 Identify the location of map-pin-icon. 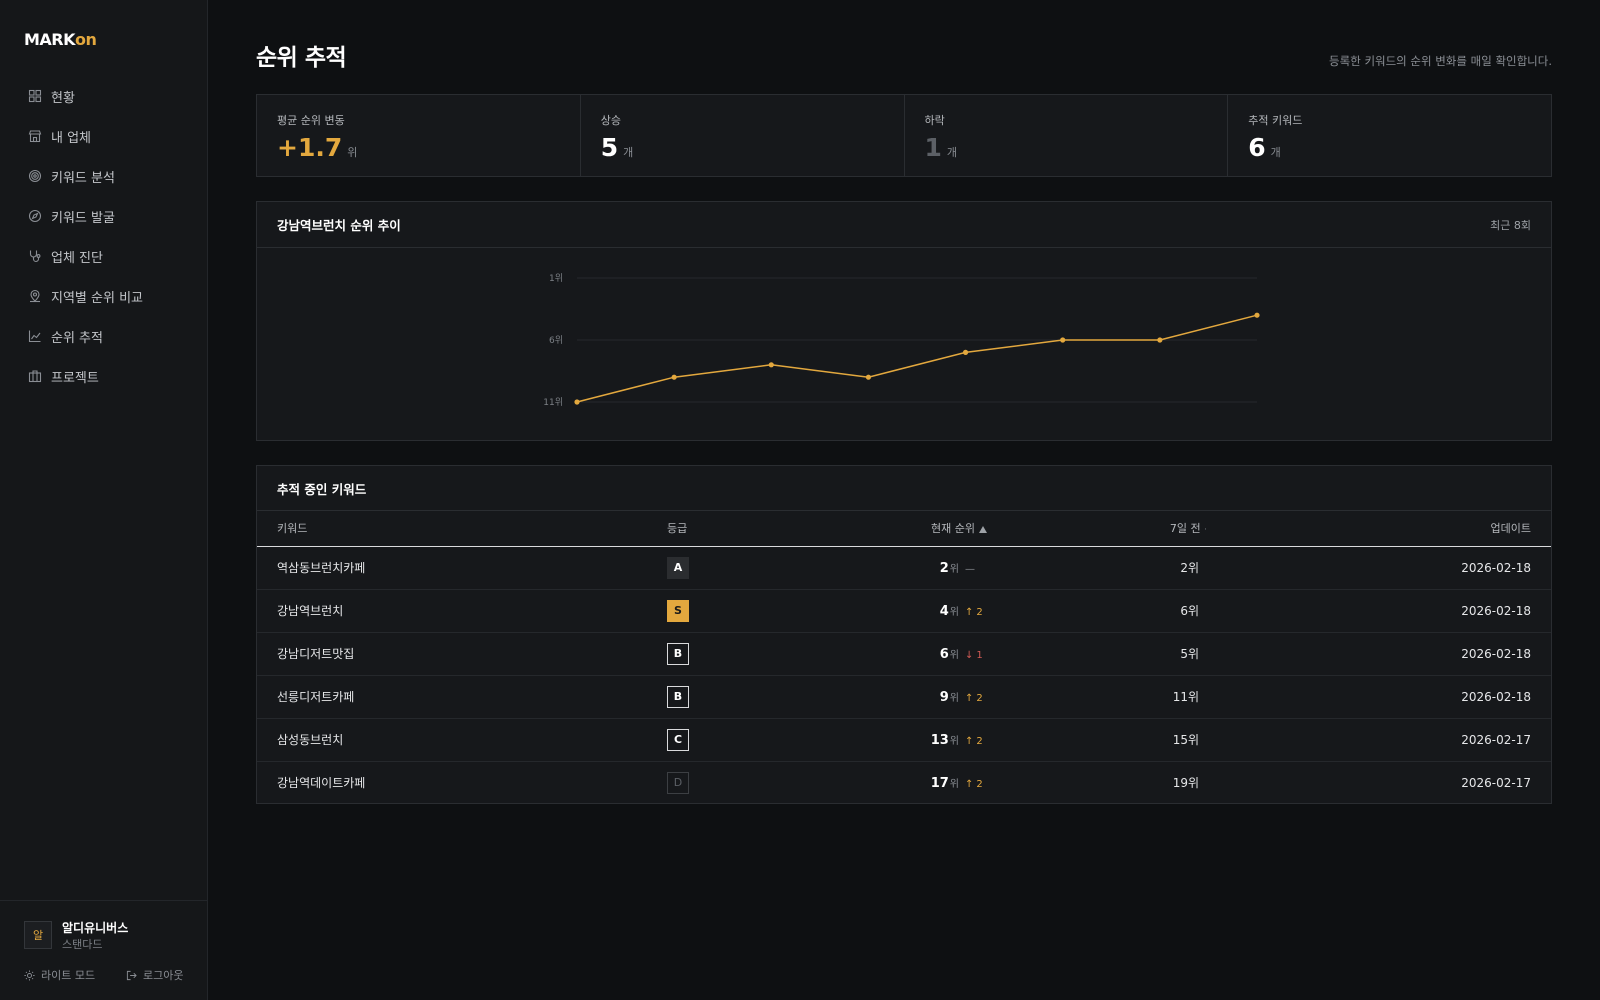
(35, 296).